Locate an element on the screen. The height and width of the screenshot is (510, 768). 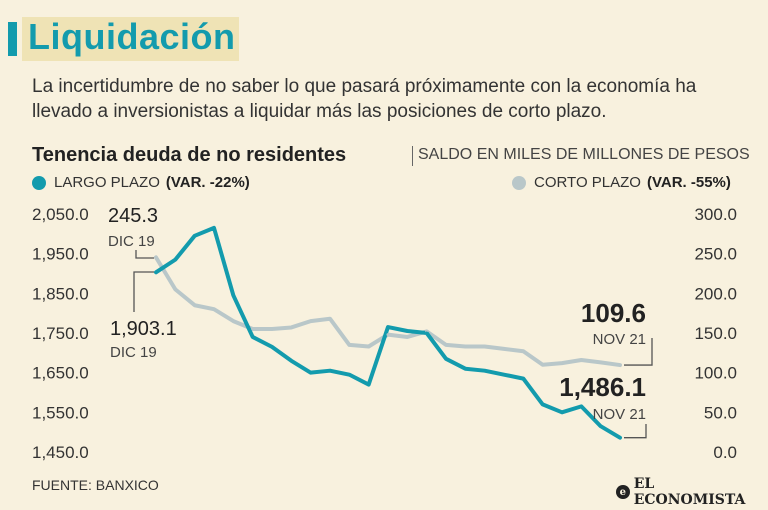
legend-largo-label: LARGO PLAZO is located at coordinates (107, 182).